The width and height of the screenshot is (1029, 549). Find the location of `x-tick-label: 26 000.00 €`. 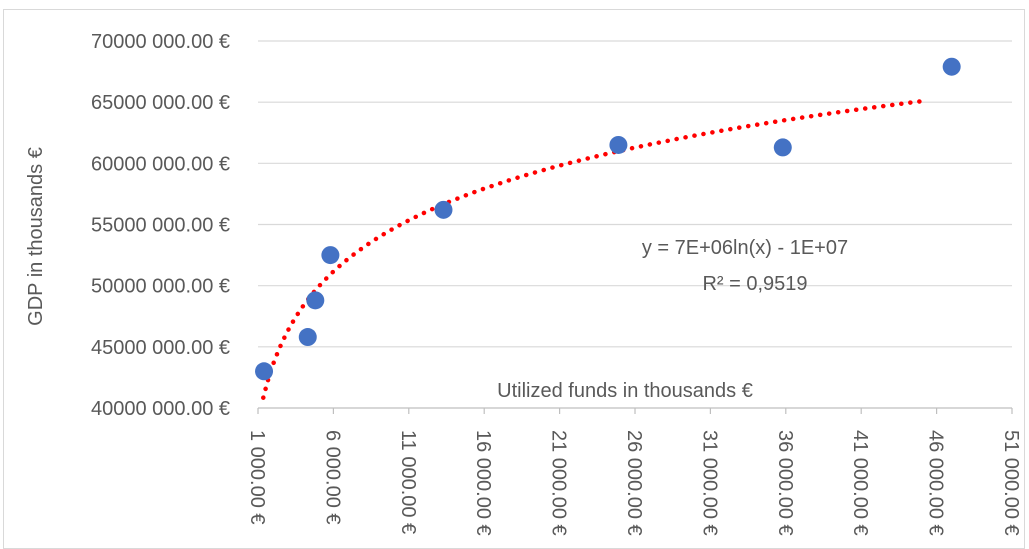

x-tick-label: 26 000.00 € is located at coordinates (634, 483).